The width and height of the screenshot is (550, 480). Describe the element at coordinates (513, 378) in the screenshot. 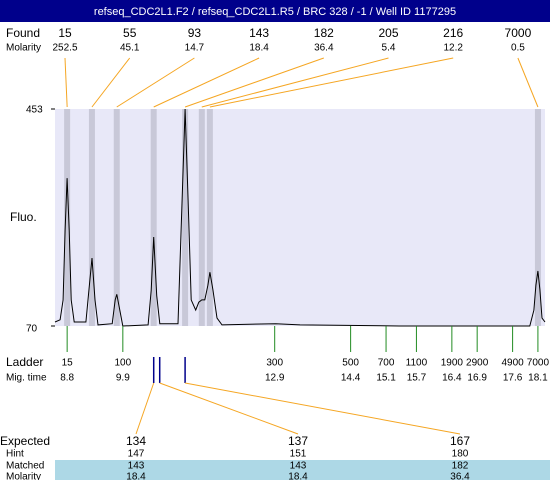

I see `ladder-time: 17.6` at that location.